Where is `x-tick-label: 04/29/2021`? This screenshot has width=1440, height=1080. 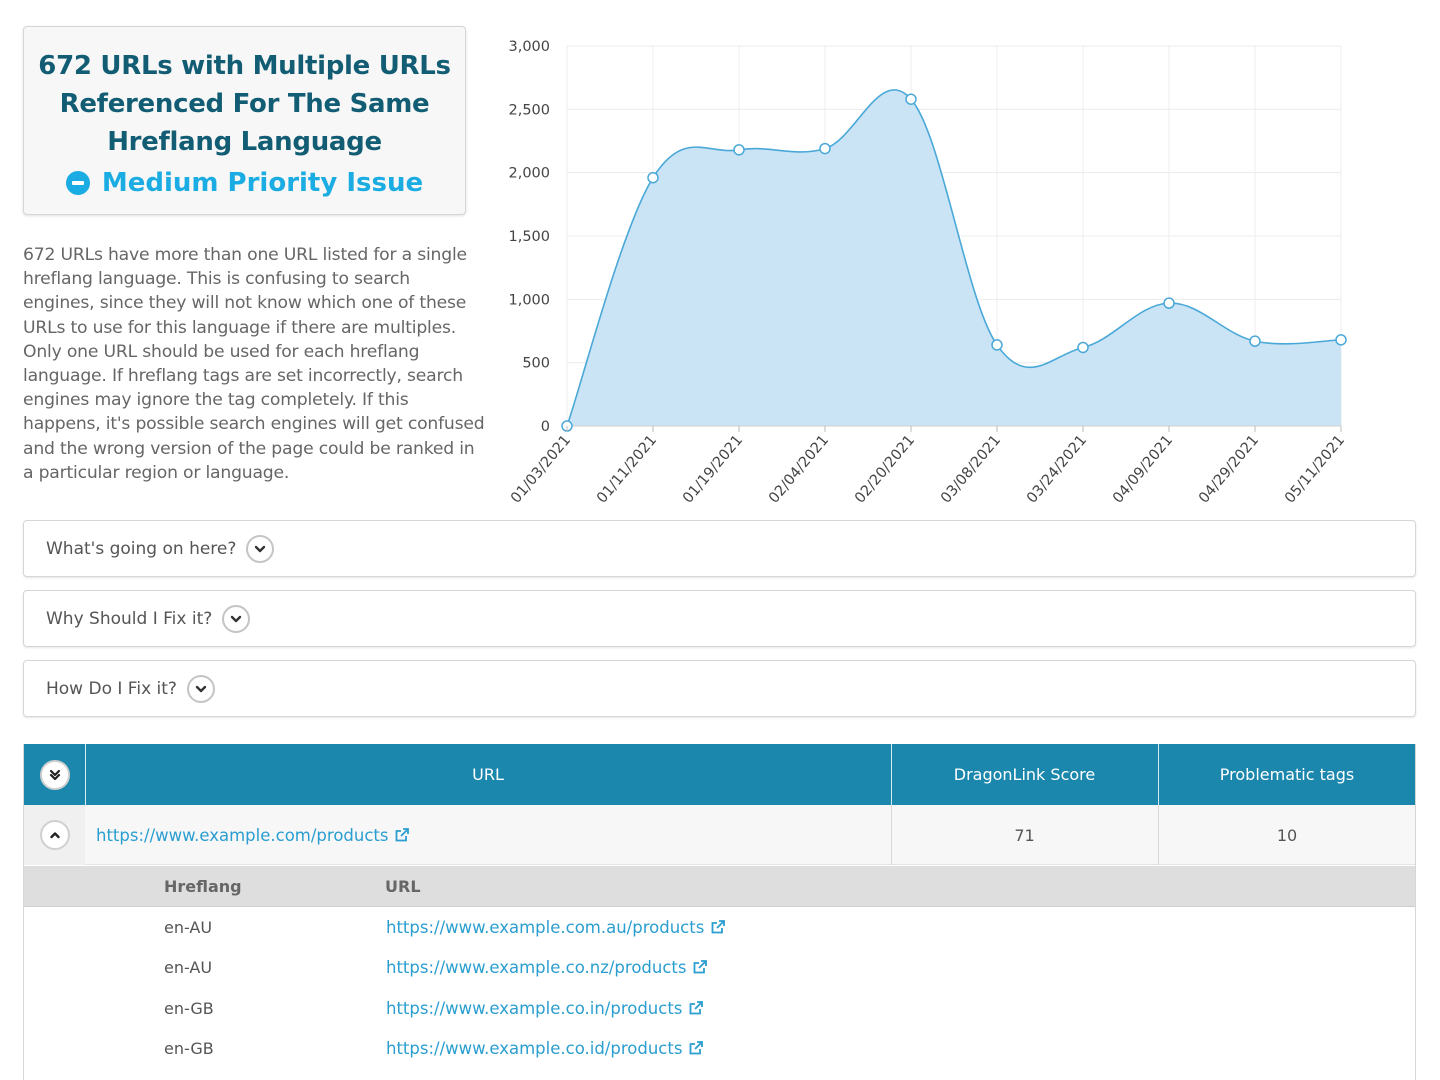 x-tick-label: 04/29/2021 is located at coordinates (1229, 469).